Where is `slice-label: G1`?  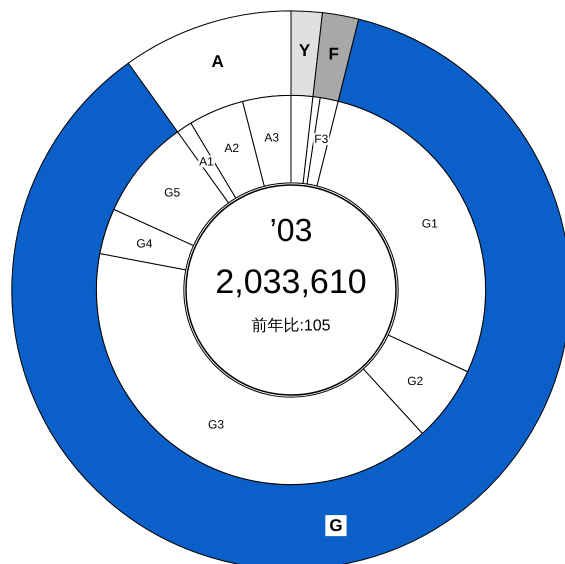
slice-label: G1 is located at coordinates (430, 223).